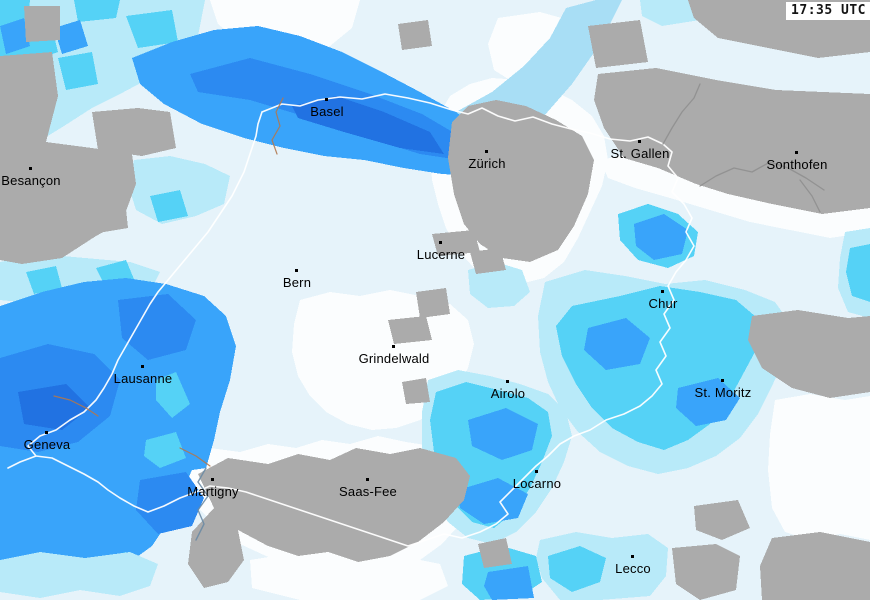  Describe the element at coordinates (537, 483) in the screenshot. I see `city-label: Locarno` at that location.